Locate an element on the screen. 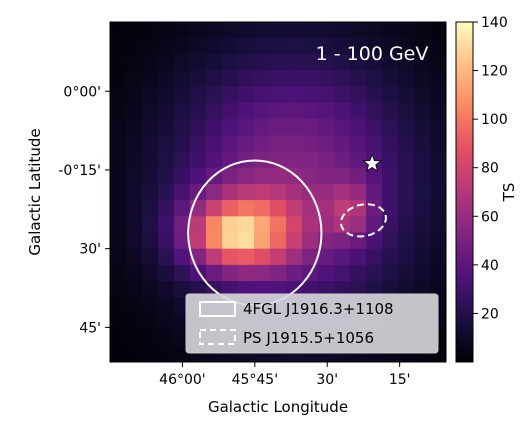 This screenshot has height=432, width=532. x-tick-label: 15' is located at coordinates (400, 380).